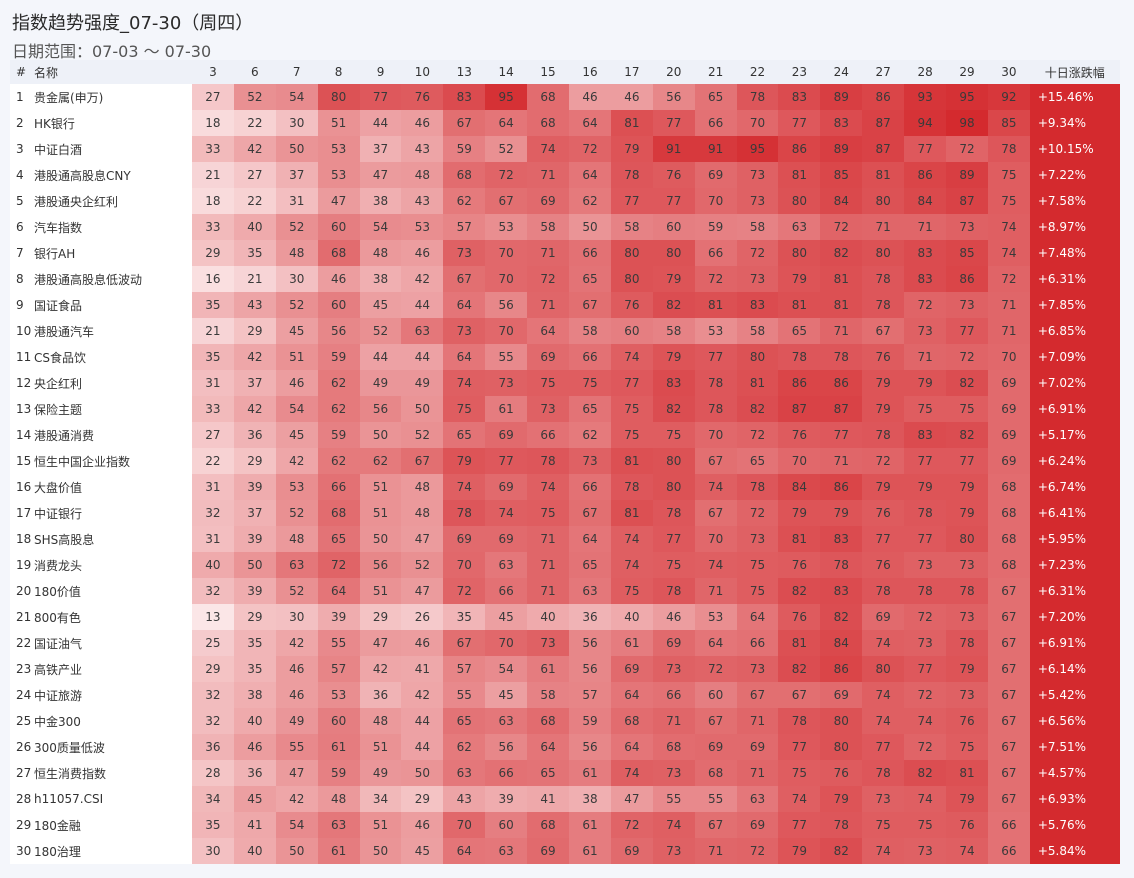 The height and width of the screenshot is (878, 1134). What do you see at coordinates (1074, 435) in the screenshot?
I see `ten-day-change-cell: +5.17%` at bounding box center [1074, 435].